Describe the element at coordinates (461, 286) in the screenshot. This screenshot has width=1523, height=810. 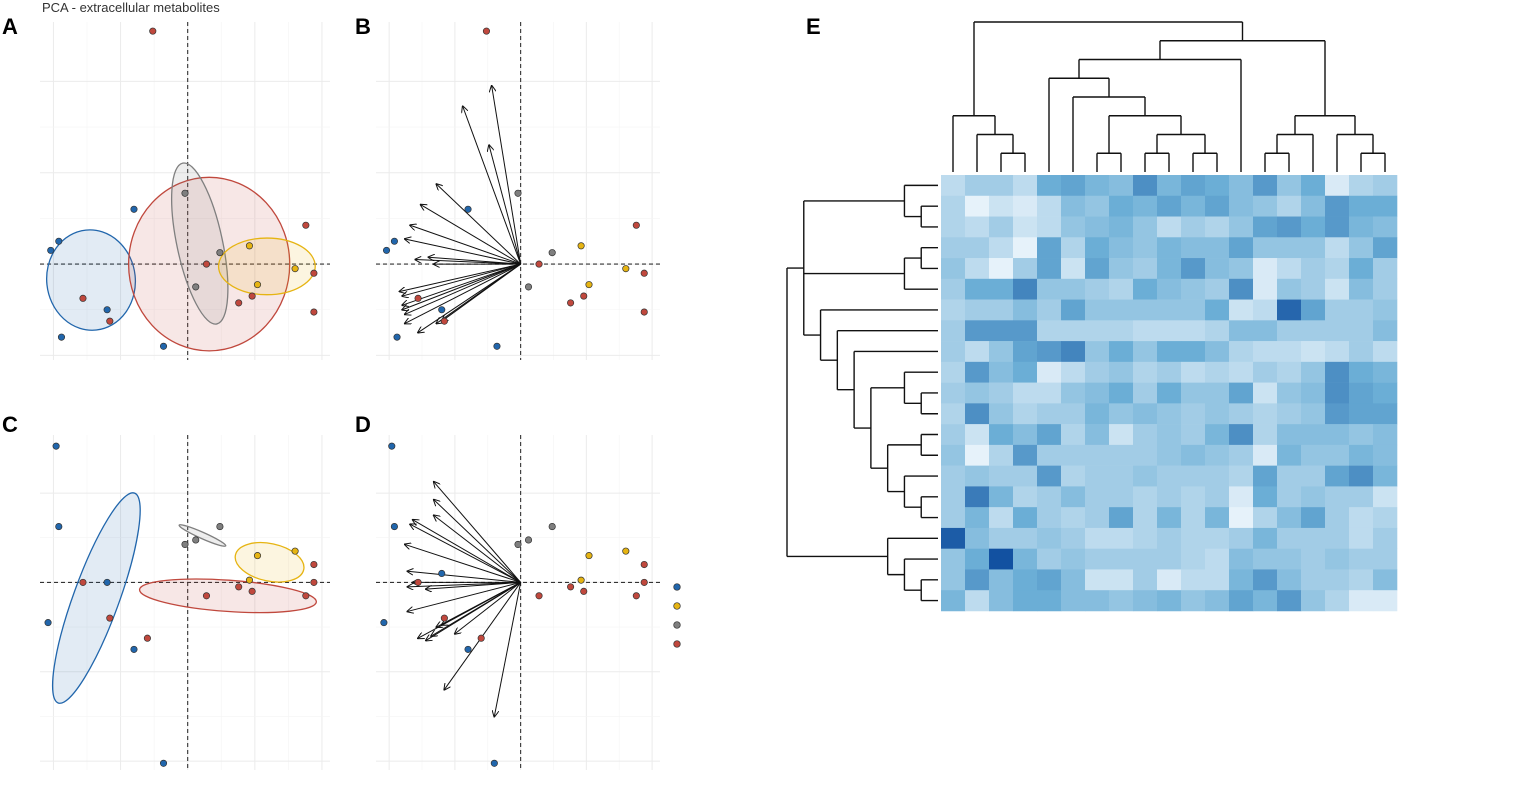
I see `loading-arrow` at that location.